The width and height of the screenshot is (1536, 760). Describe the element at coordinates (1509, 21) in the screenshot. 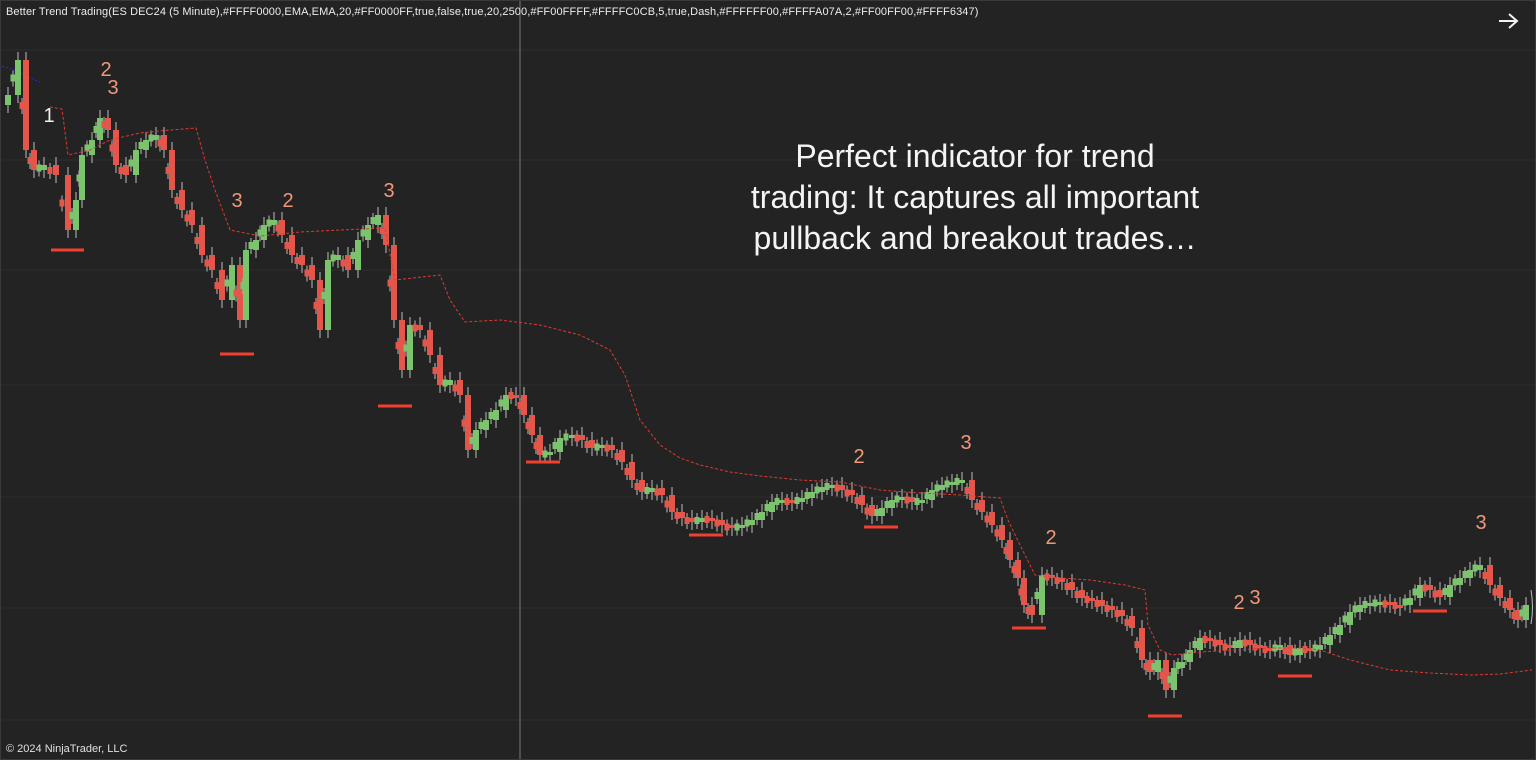

I see `navigate-right-button` at that location.